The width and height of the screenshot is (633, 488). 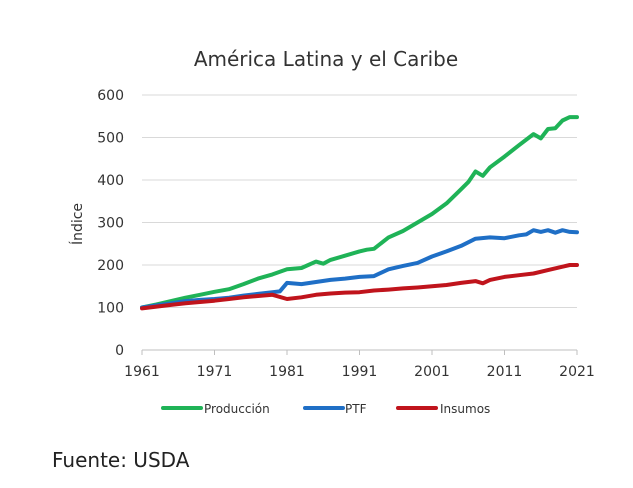 What do you see at coordinates (505, 372) in the screenshot?
I see `x-tick-label: 2011` at bounding box center [505, 372].